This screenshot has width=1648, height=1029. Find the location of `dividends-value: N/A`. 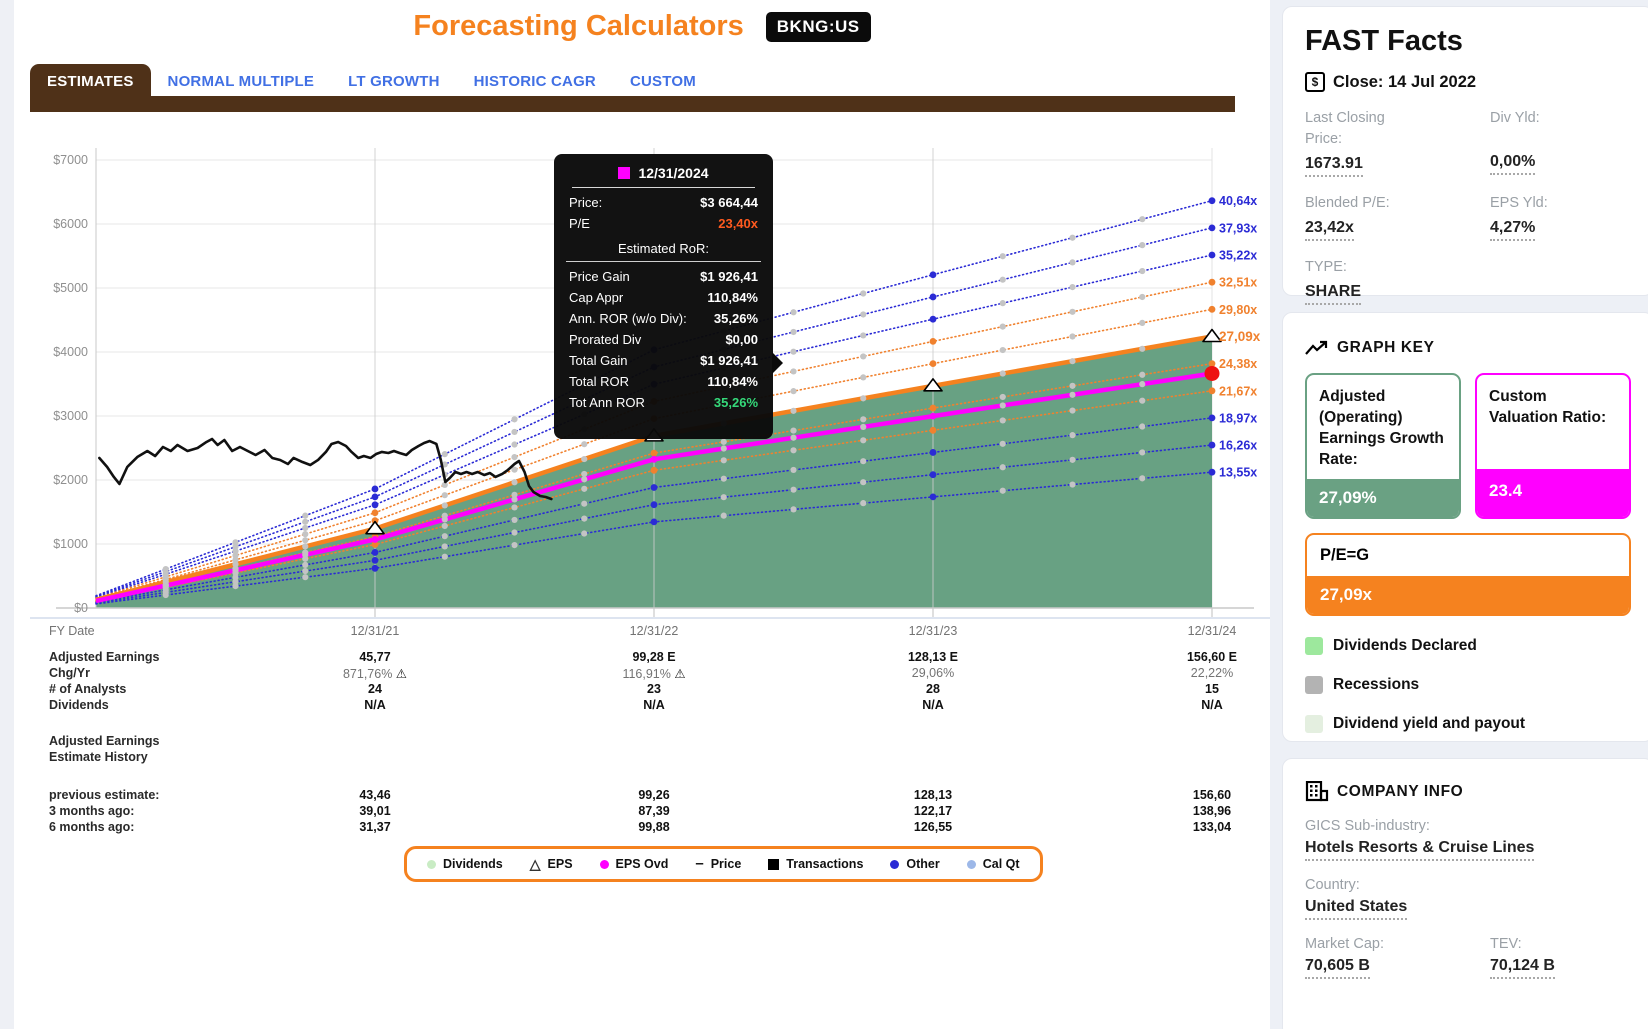

dividends-value: N/A is located at coordinates (375, 705).